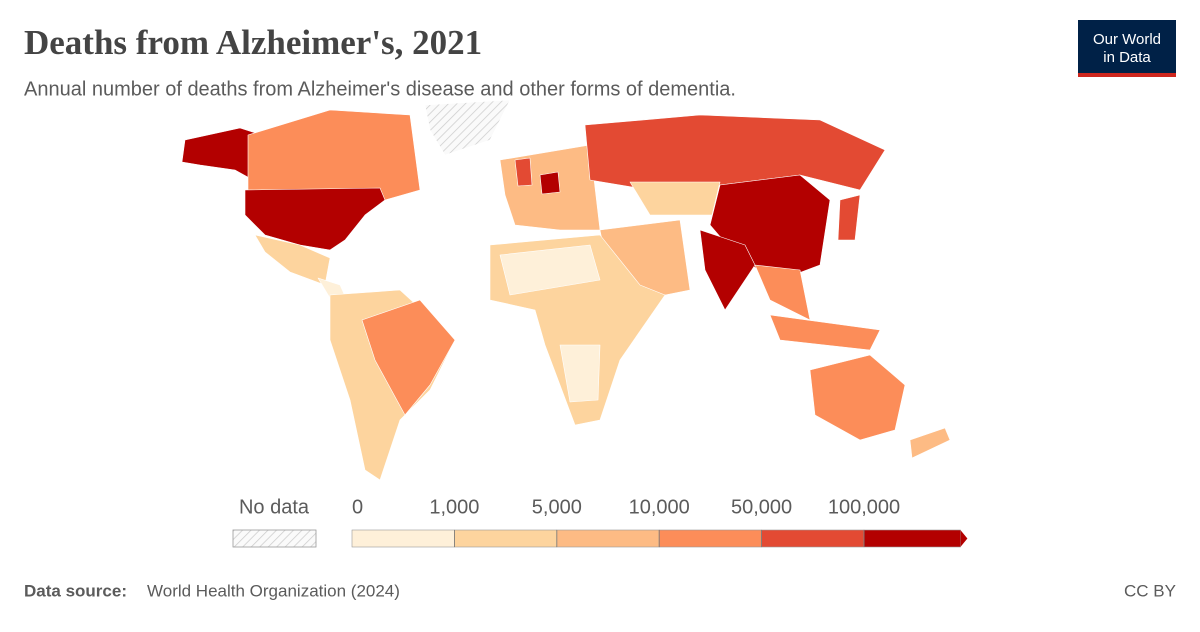 This screenshot has width=1200, height=632. What do you see at coordinates (1127, 39) in the screenshot?
I see `logo-text: Our World` at bounding box center [1127, 39].